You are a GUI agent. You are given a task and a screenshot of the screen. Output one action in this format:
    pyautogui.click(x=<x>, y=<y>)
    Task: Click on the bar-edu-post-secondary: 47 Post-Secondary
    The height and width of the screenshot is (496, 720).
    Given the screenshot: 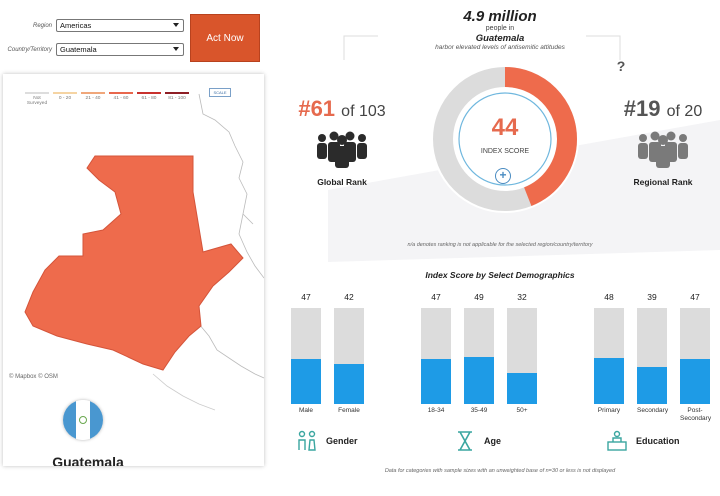 What is the action you would take?
    pyautogui.click(x=695, y=357)
    